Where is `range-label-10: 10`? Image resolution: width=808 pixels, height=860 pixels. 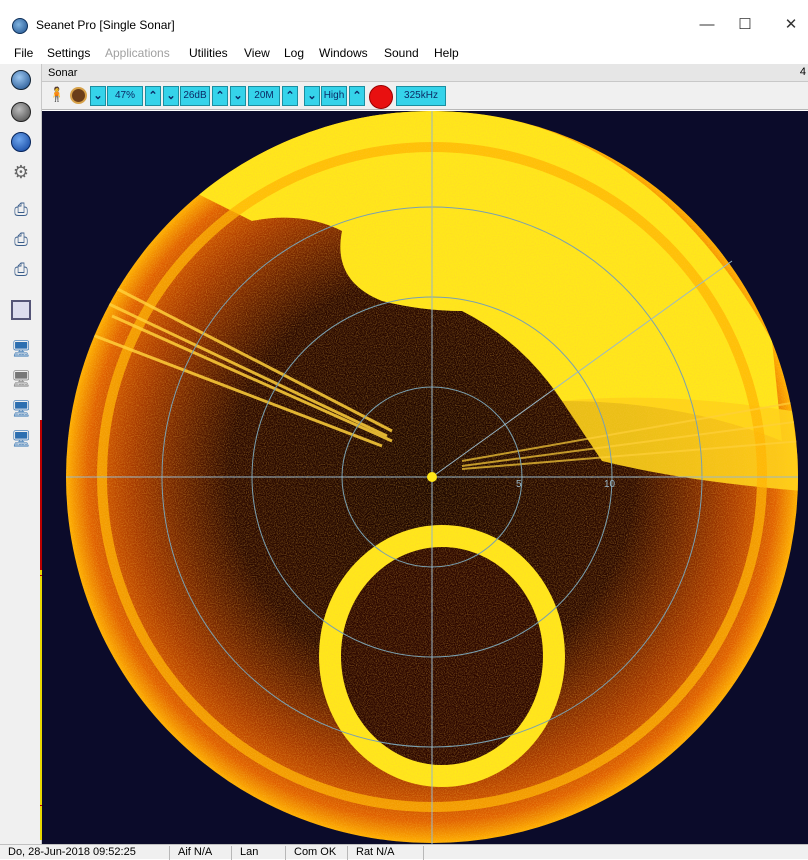 range-label-10: 10 is located at coordinates (610, 484).